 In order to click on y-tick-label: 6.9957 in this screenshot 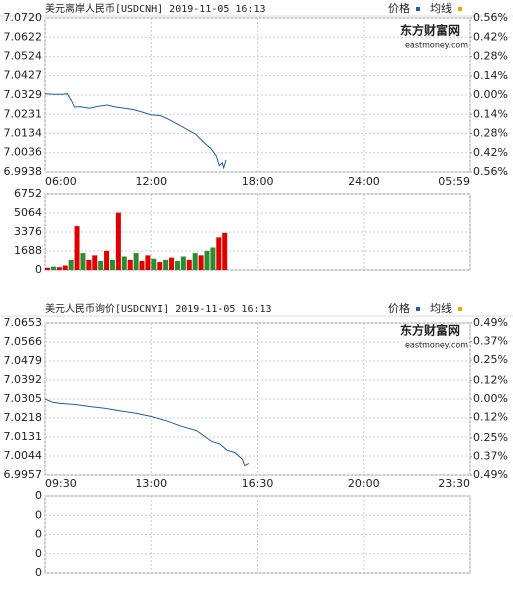, I will do `click(23, 474)`.